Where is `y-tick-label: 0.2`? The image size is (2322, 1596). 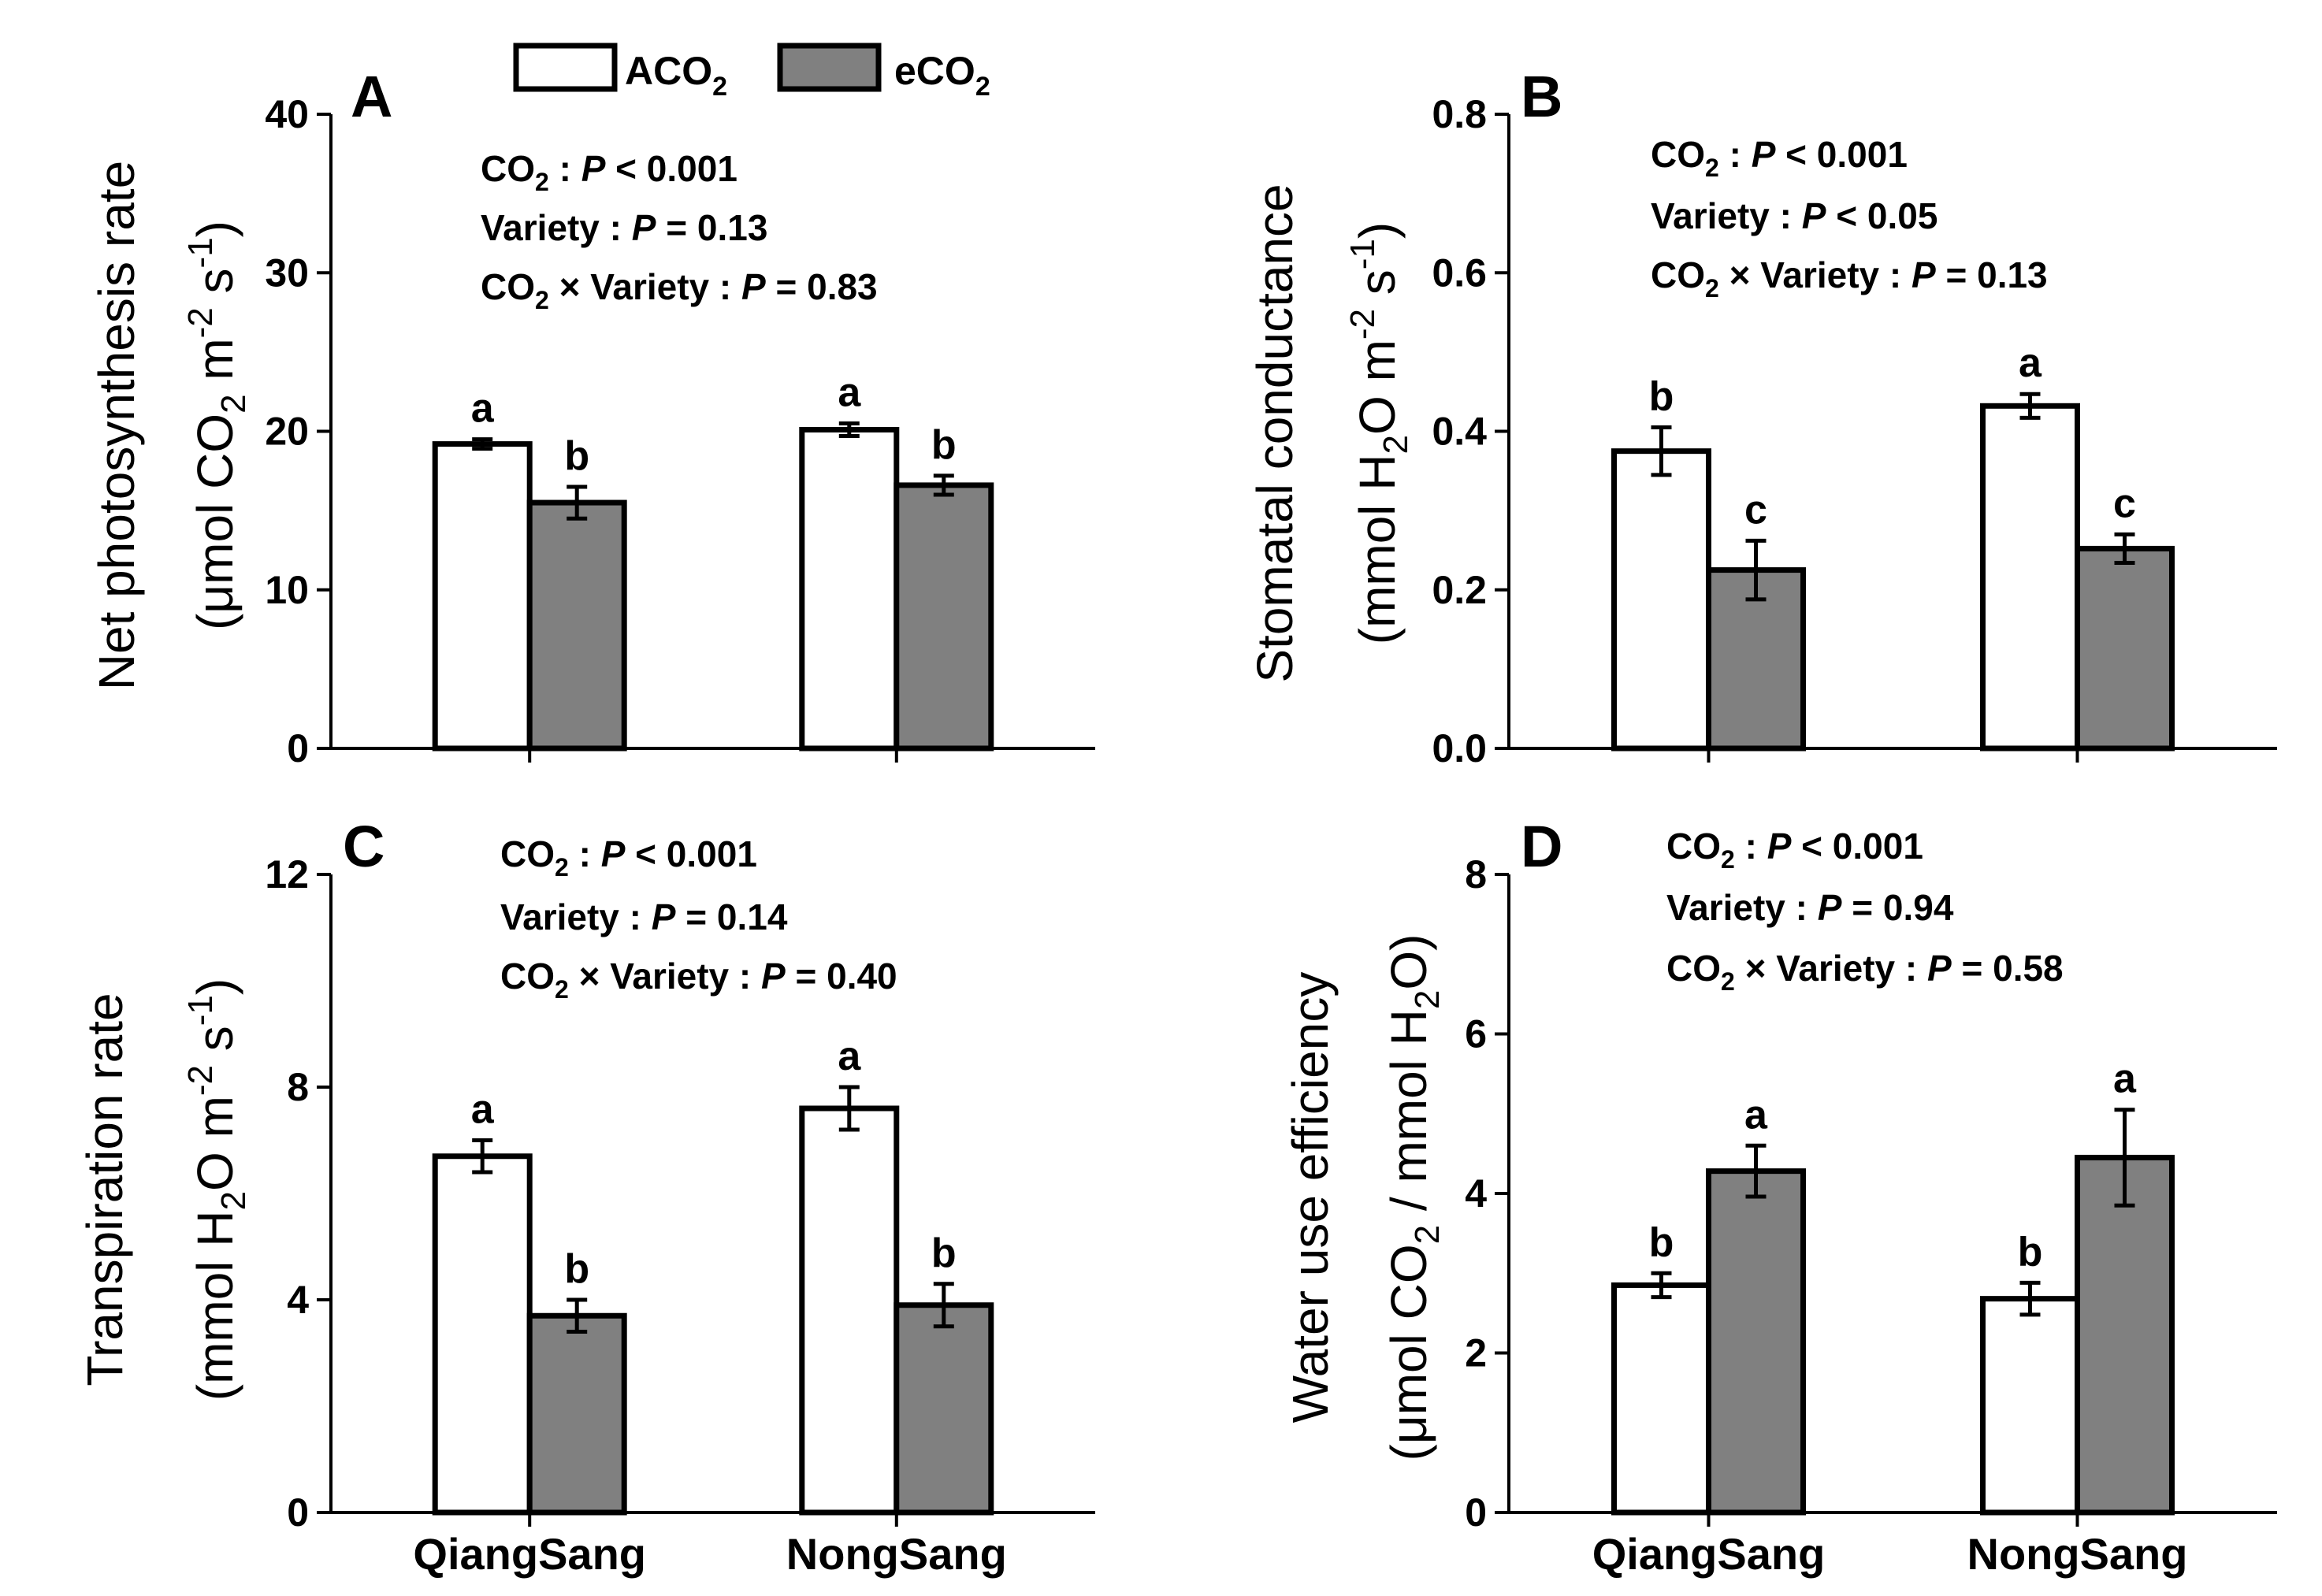
y-tick-label: 0.2 is located at coordinates (1459, 590).